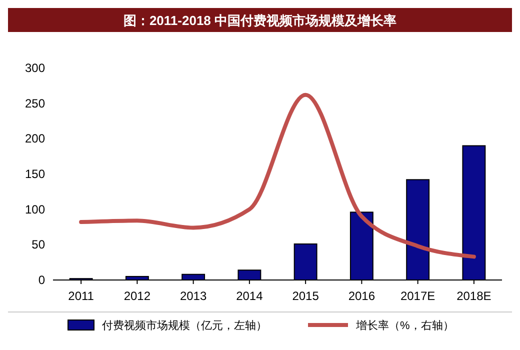  What do you see at coordinates (362, 296) in the screenshot?
I see `x-tick-label: 2016` at bounding box center [362, 296].